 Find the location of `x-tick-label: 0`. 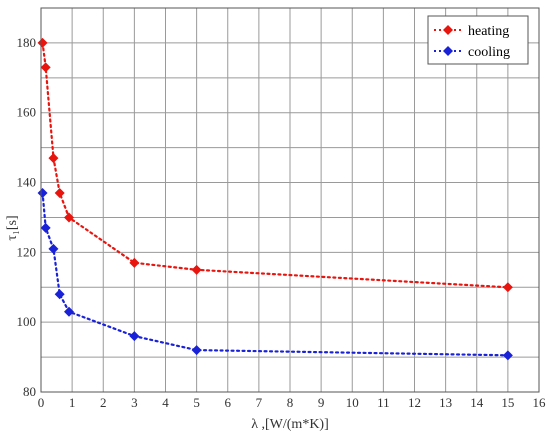

x-tick-label: 0 is located at coordinates (41, 402).